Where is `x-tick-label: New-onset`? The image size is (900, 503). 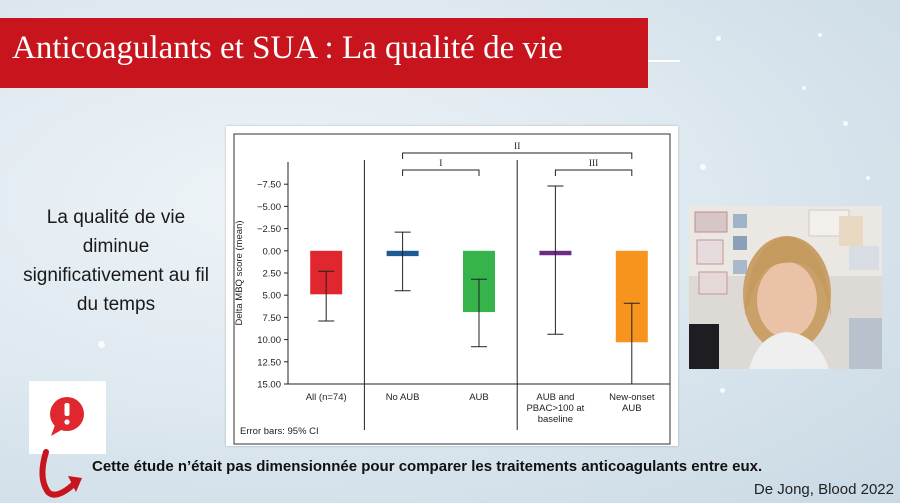 x-tick-label: New-onset is located at coordinates (632, 397).